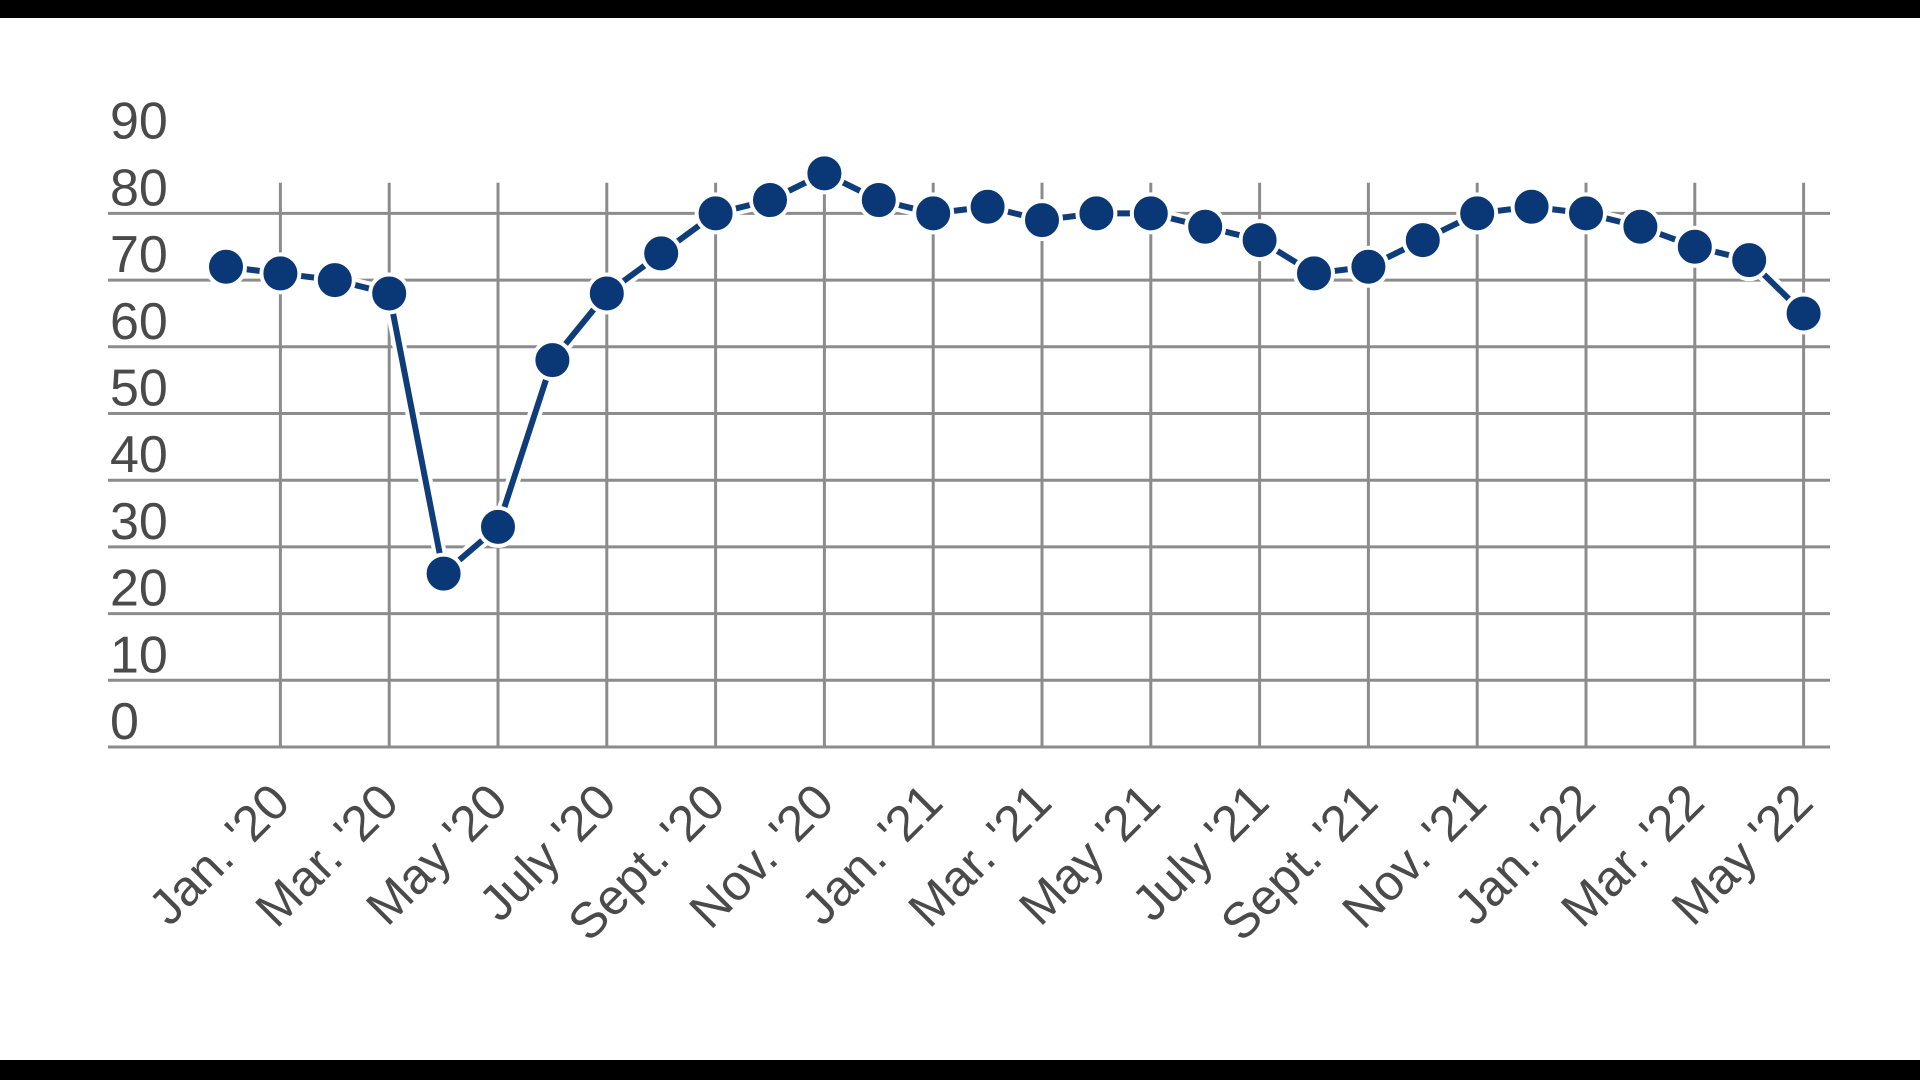 This screenshot has width=1920, height=1080. What do you see at coordinates (139, 255) in the screenshot?
I see `y-tick-label: 70` at bounding box center [139, 255].